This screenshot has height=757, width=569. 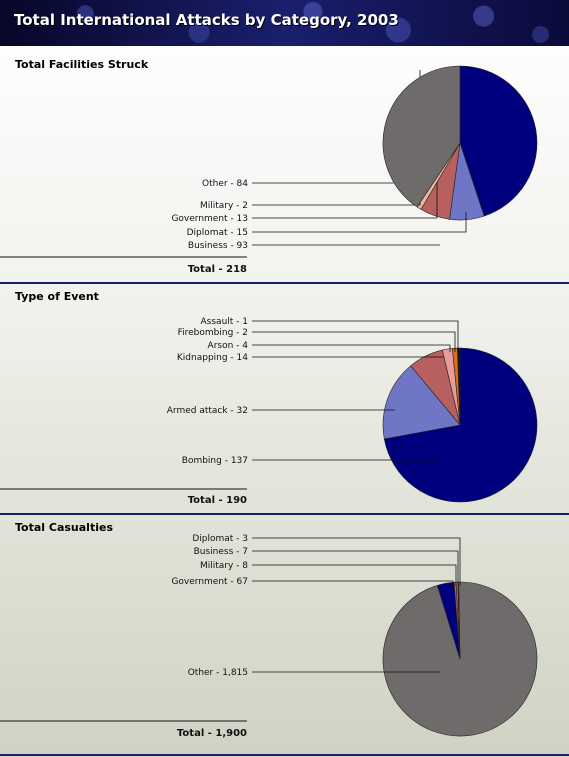 I want to click on pie-slice-assault, so click(x=459, y=386).